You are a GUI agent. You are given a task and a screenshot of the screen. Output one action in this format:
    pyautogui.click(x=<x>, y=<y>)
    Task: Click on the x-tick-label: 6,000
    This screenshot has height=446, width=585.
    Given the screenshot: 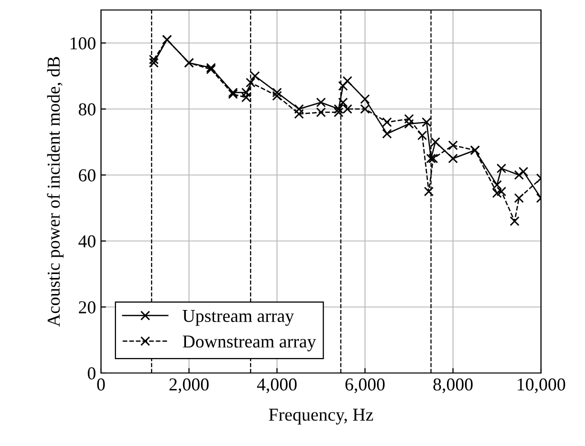 What is the action you would take?
    pyautogui.click(x=365, y=386)
    